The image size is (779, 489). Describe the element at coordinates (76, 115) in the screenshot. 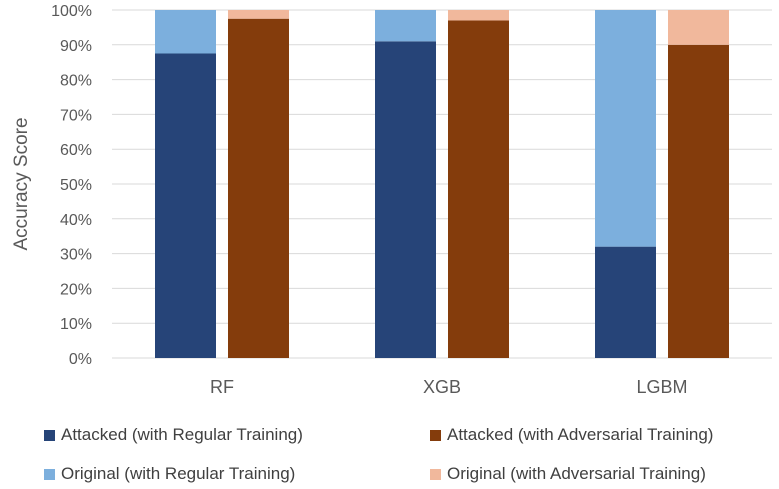

I see `y-tick-label: 70%` at that location.